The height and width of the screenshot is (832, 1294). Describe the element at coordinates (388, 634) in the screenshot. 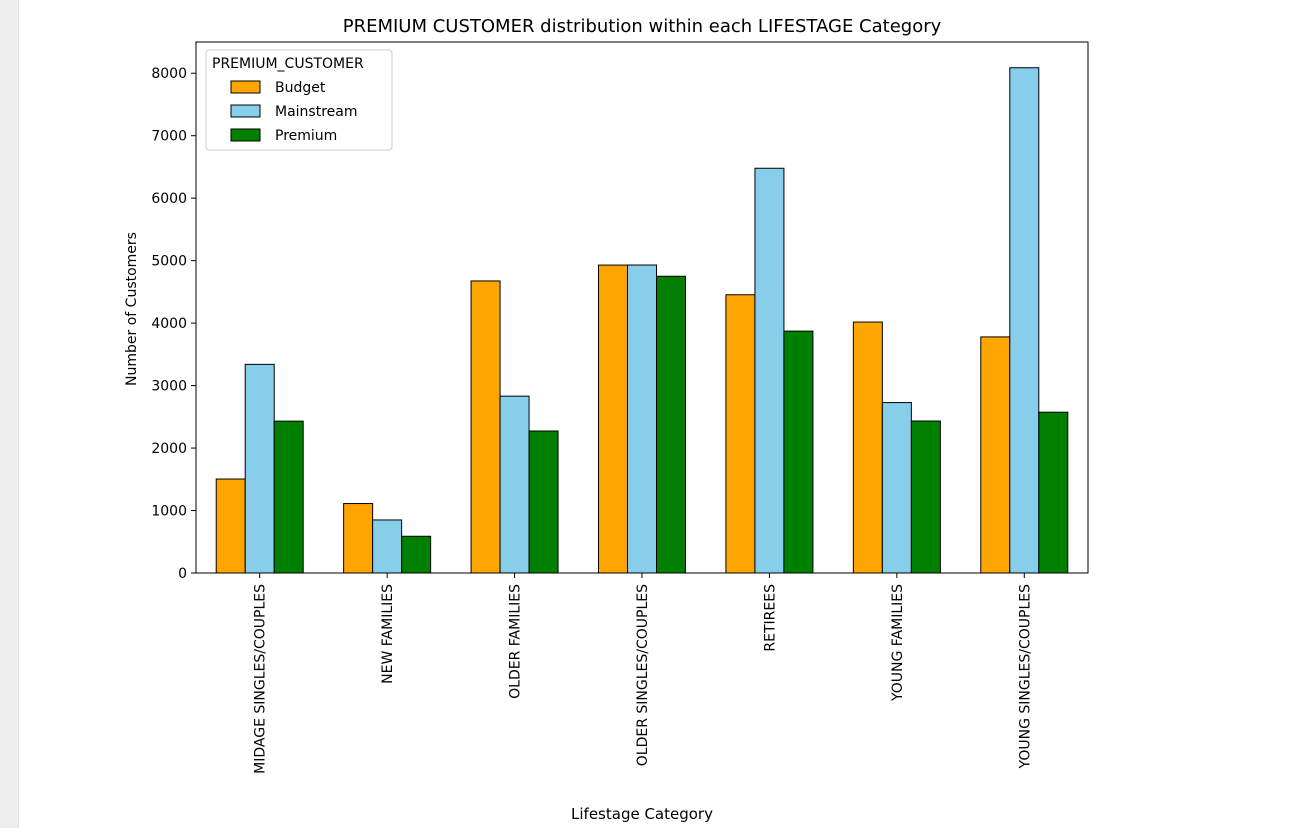

I see `x-tick-label-1: NEW FAMILIES` at that location.